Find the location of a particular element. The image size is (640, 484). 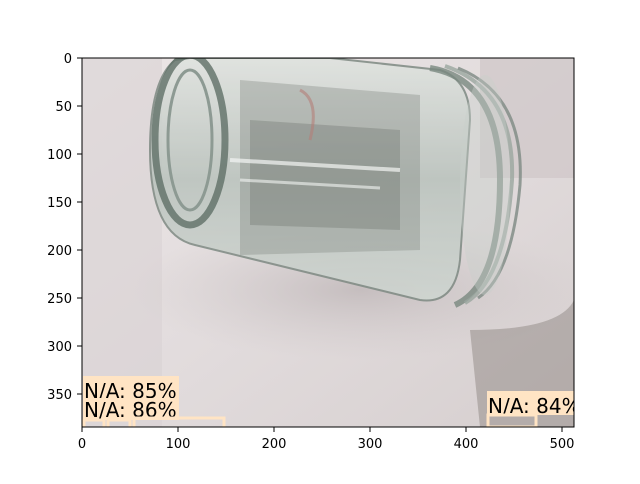

y-tick-label: 0 is located at coordinates (68, 59).